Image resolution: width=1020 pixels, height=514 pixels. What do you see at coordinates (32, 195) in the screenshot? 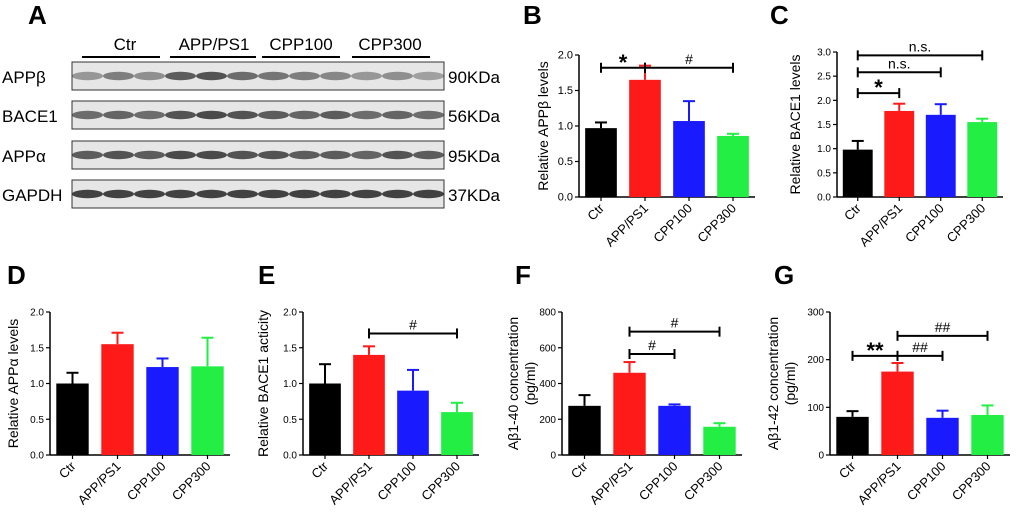
I see `blot-band-name: GAPDH` at bounding box center [32, 195].